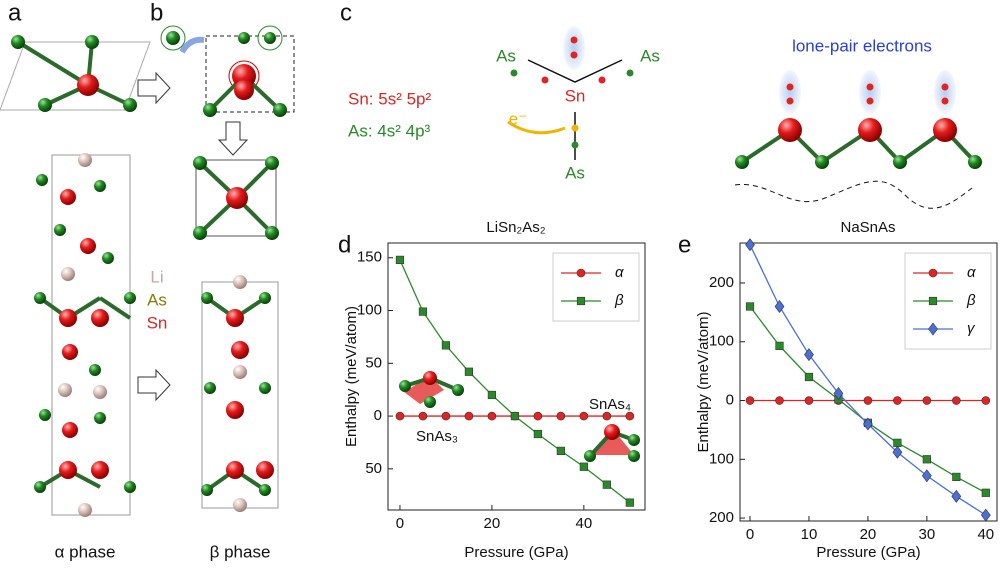  Describe the element at coordinates (927, 534) in the screenshot. I see `x-tick-label: 30` at that location.